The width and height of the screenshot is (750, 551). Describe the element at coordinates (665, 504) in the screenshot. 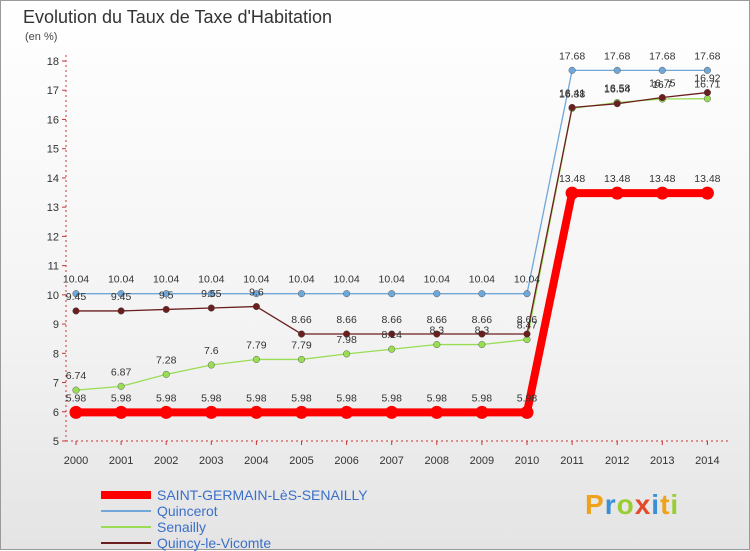

I see `logo-letter: t` at that location.